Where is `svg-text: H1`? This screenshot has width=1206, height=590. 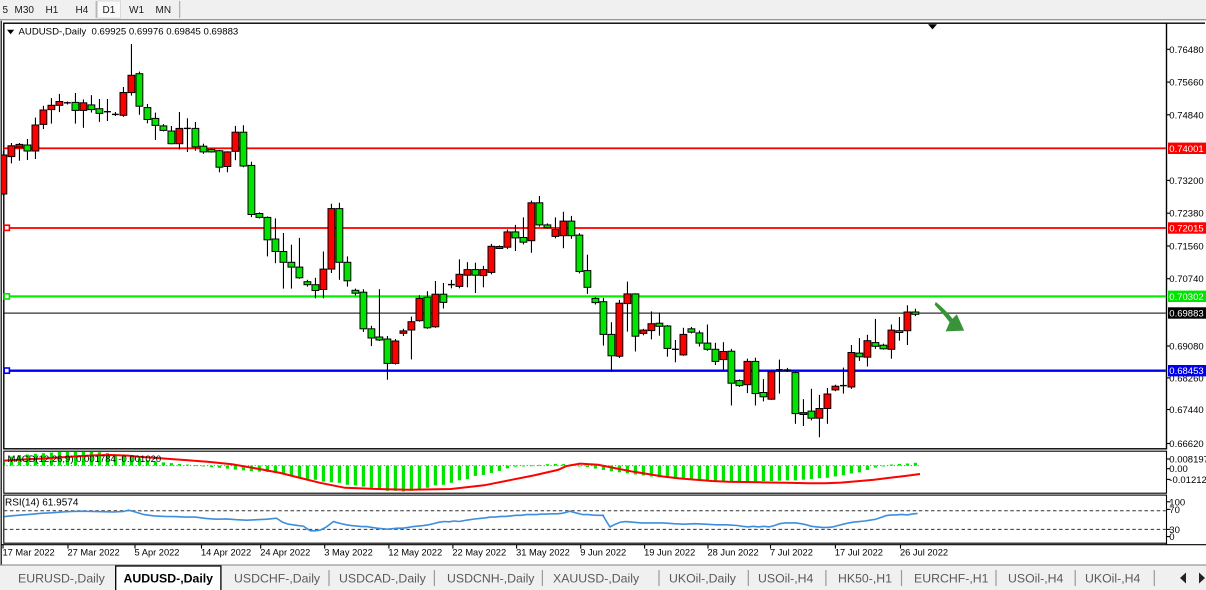 svg-text: H1 is located at coordinates (52, 10).